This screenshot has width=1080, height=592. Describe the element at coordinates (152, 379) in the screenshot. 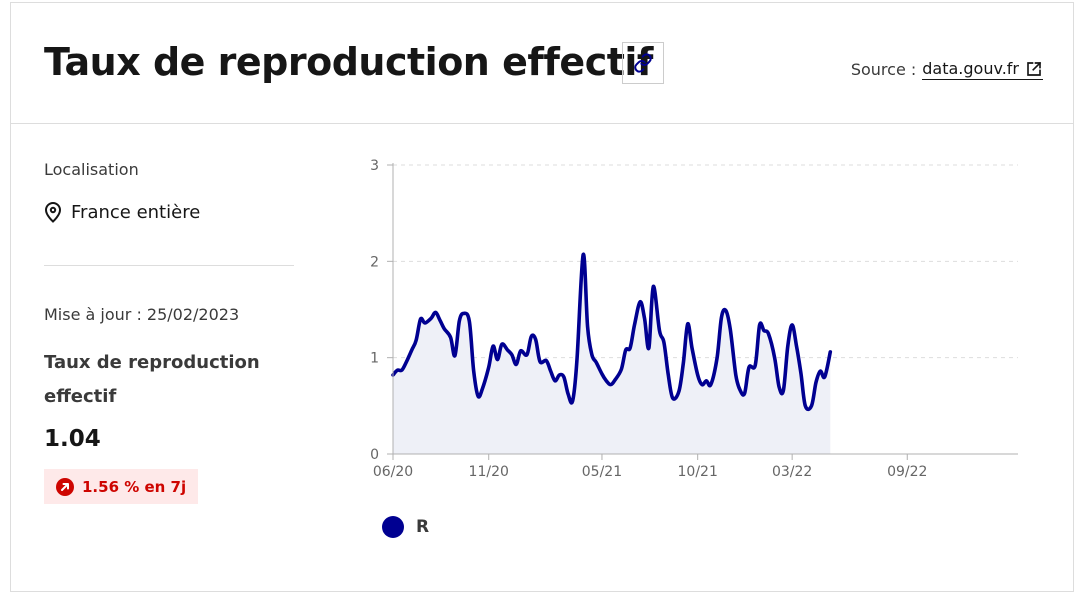

I see `kpi-label: Taux de reproduction effectif` at that location.